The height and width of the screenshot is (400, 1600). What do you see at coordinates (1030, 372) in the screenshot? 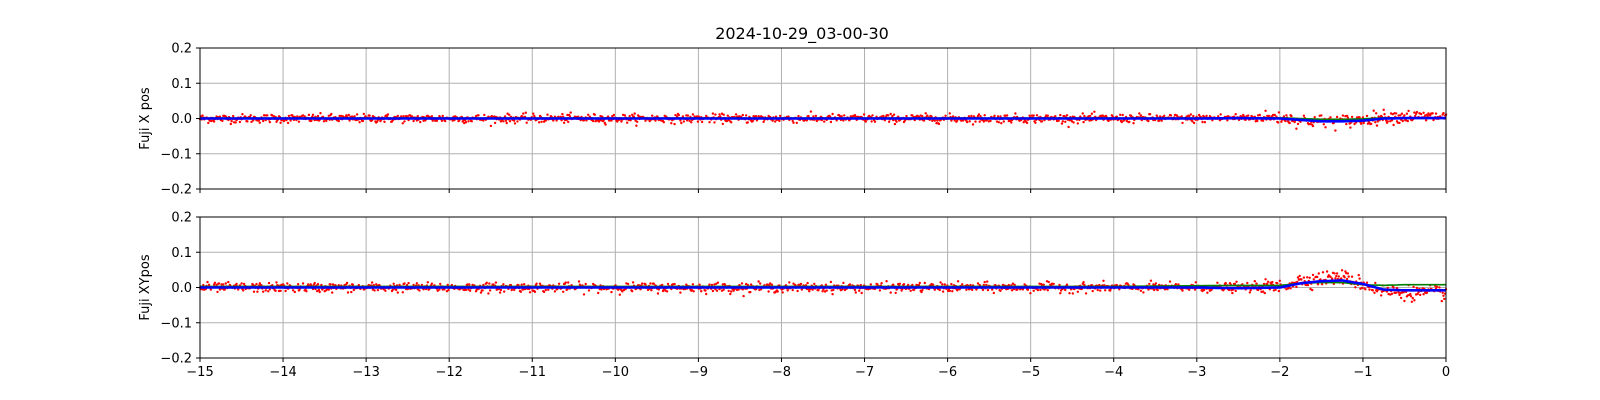
I see `x-tick-label: −5` at bounding box center [1030, 372].